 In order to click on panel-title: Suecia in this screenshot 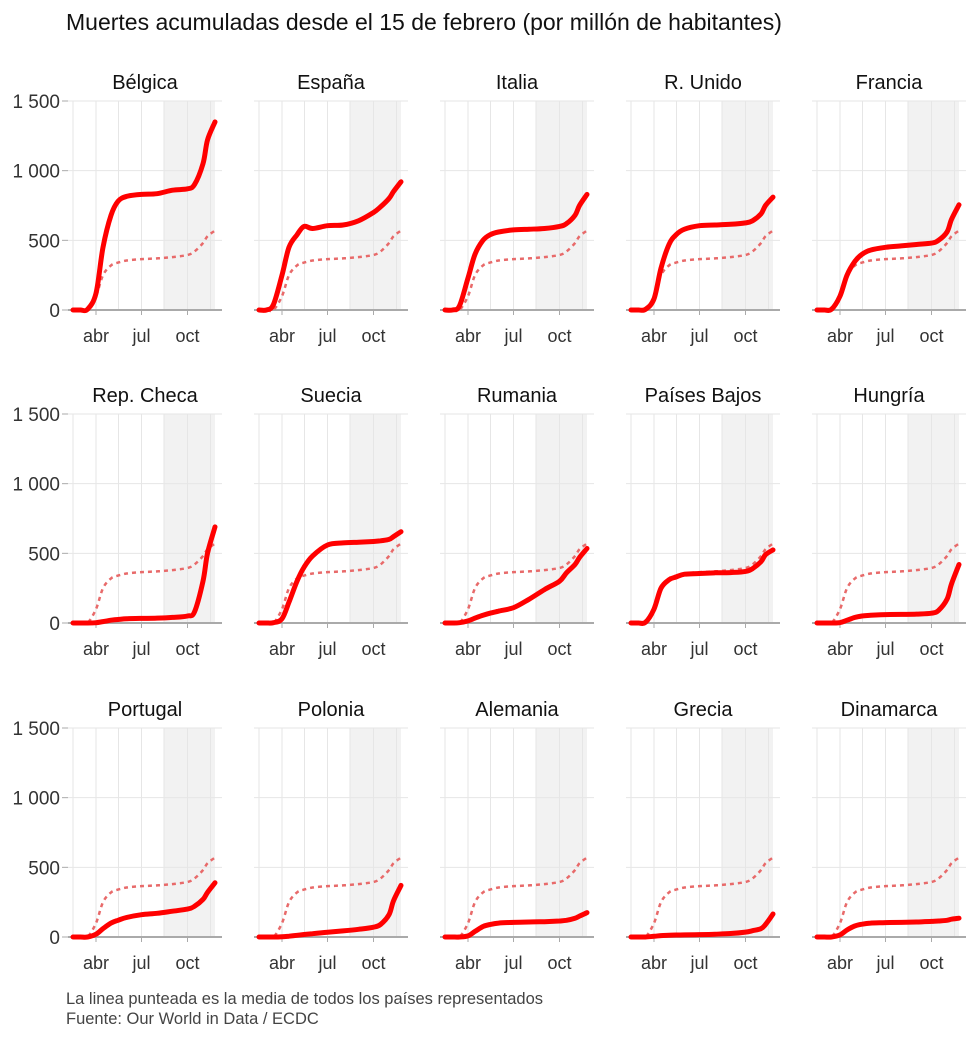, I will do `click(331, 396)`.